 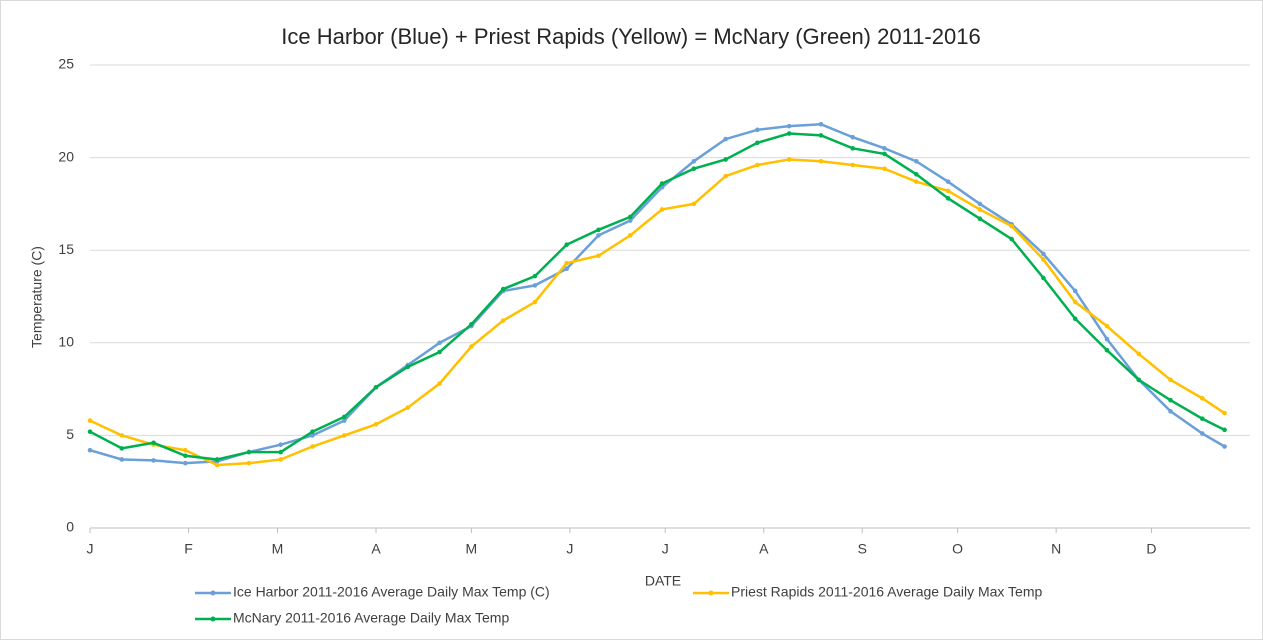 What do you see at coordinates (1056, 549) in the screenshot?
I see `x-tick-label: N` at bounding box center [1056, 549].